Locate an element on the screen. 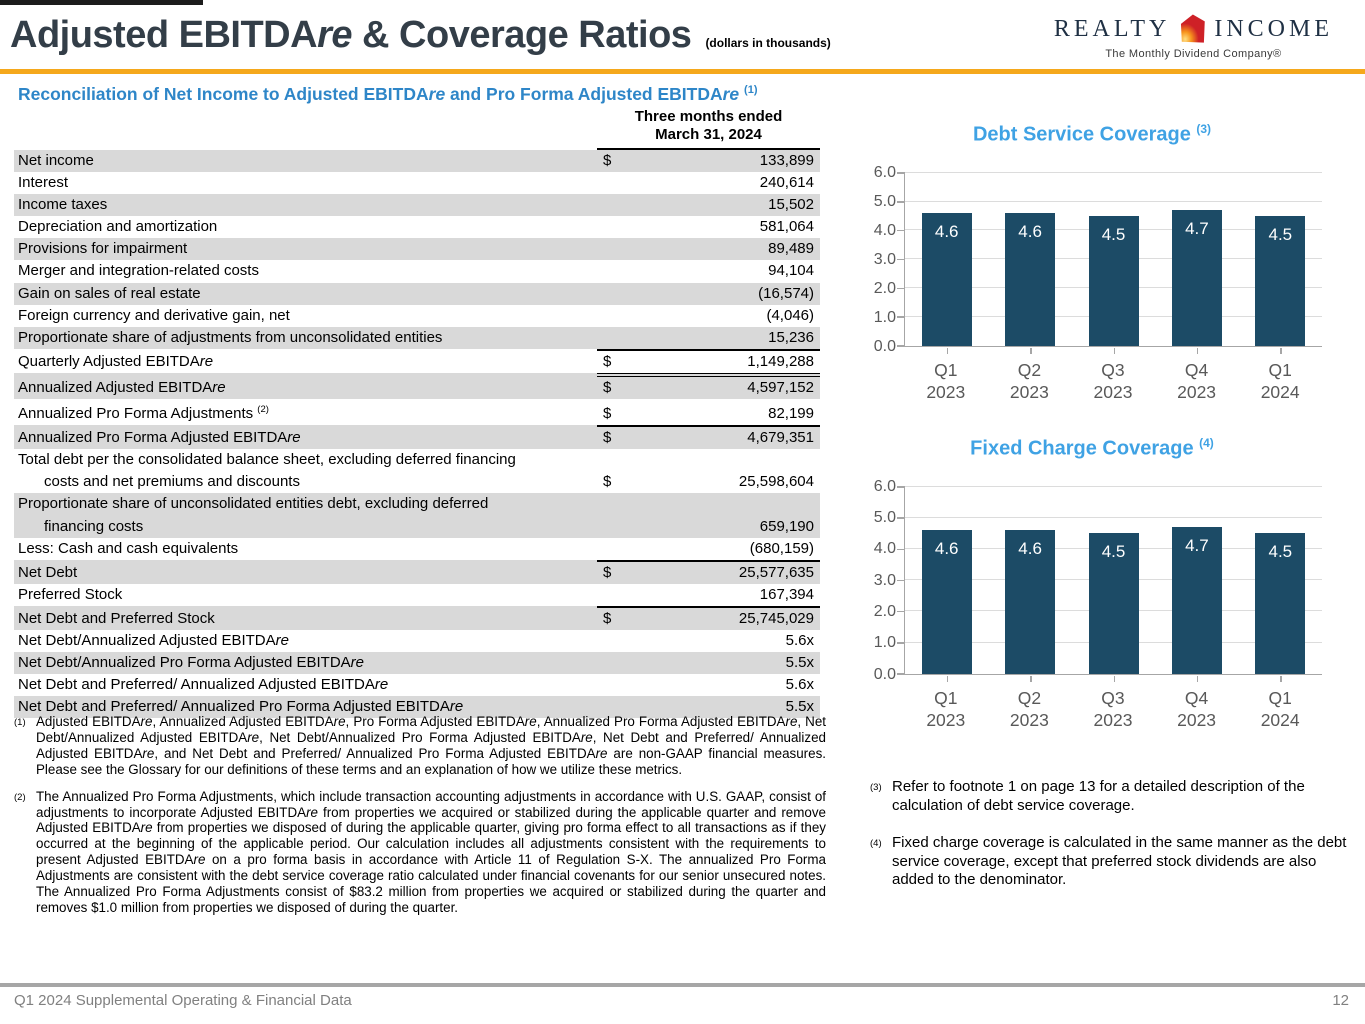 The image size is (1365, 1024). row-label: Merger and integration-related costs is located at coordinates (138, 271).